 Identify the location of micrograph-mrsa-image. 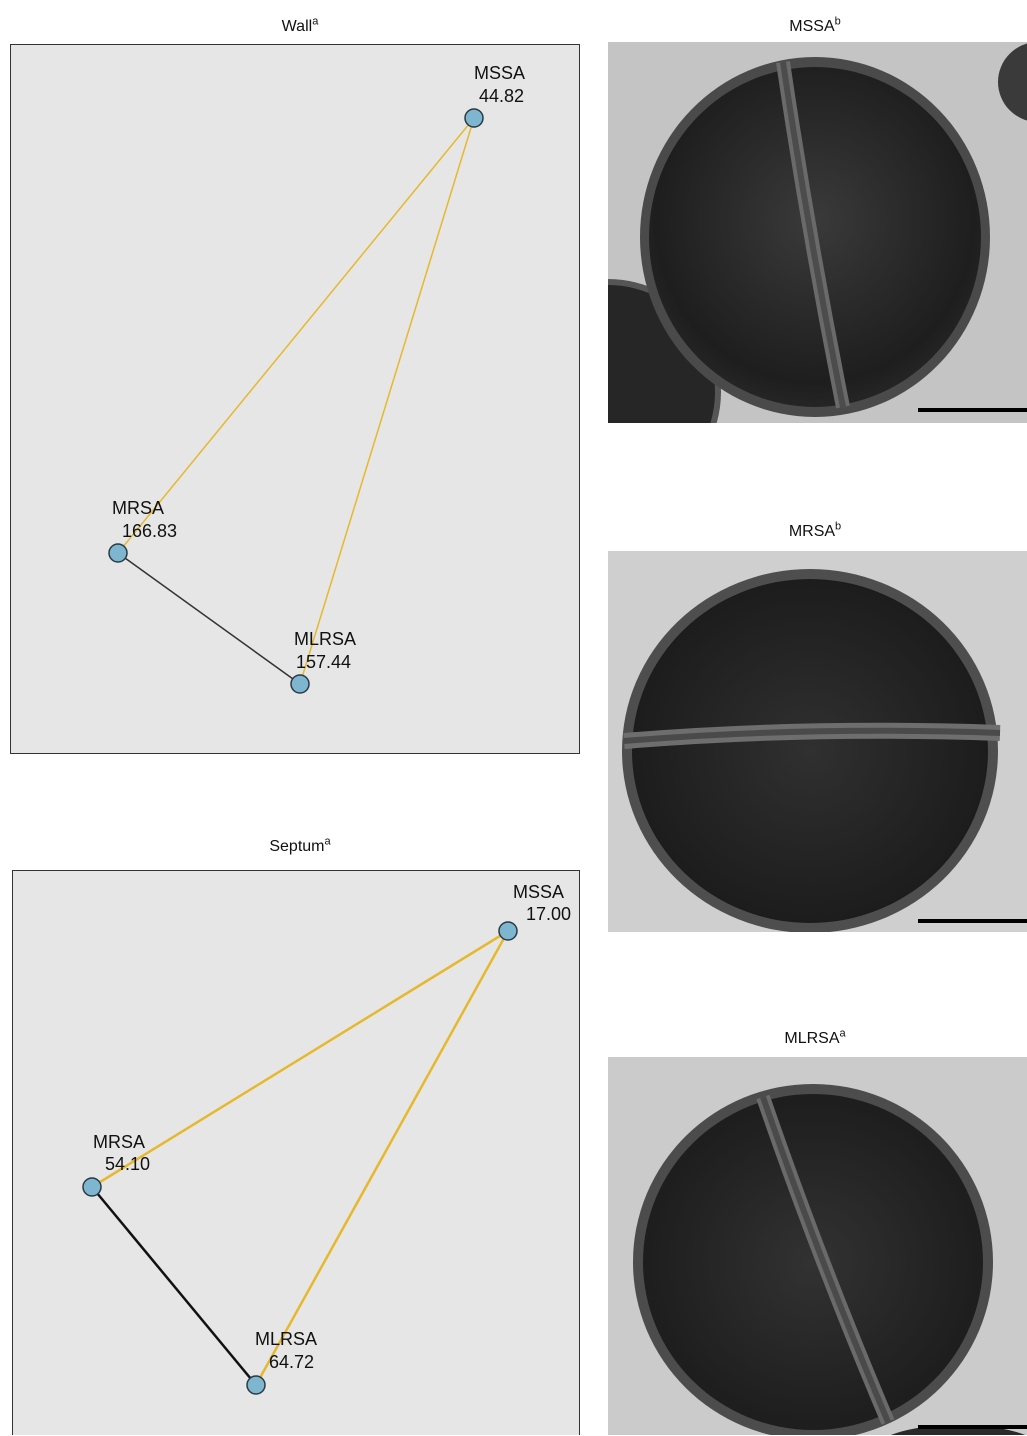
(817, 741).